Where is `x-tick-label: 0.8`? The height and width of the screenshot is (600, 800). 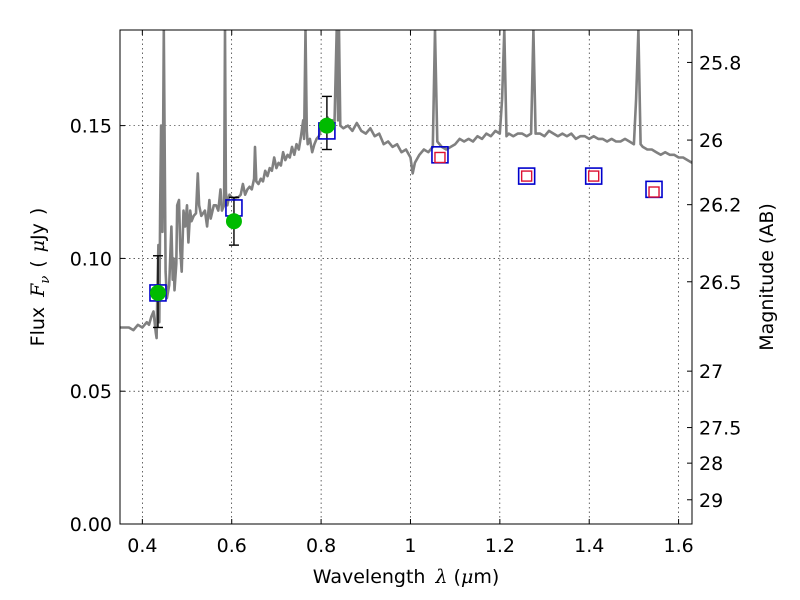
x-tick-label: 0.8 is located at coordinates (321, 546).